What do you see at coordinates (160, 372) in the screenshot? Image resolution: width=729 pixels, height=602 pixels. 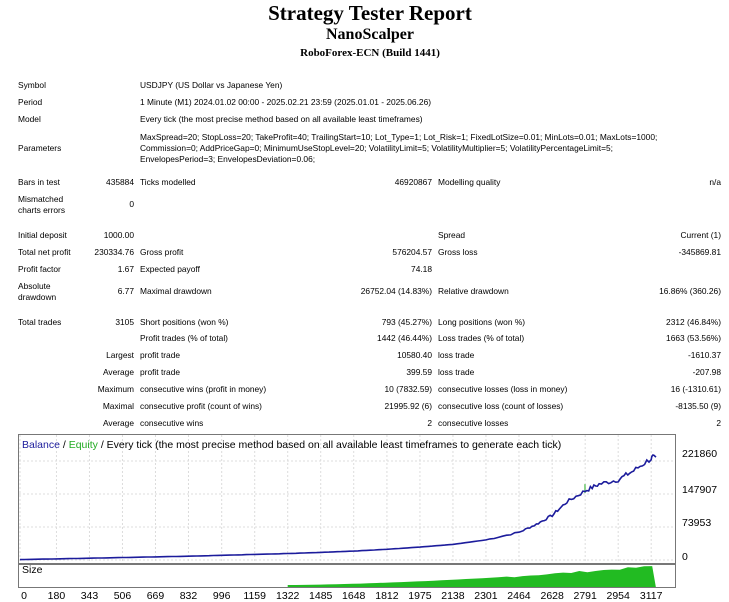 I see `average-profit-label: profit trade` at bounding box center [160, 372].